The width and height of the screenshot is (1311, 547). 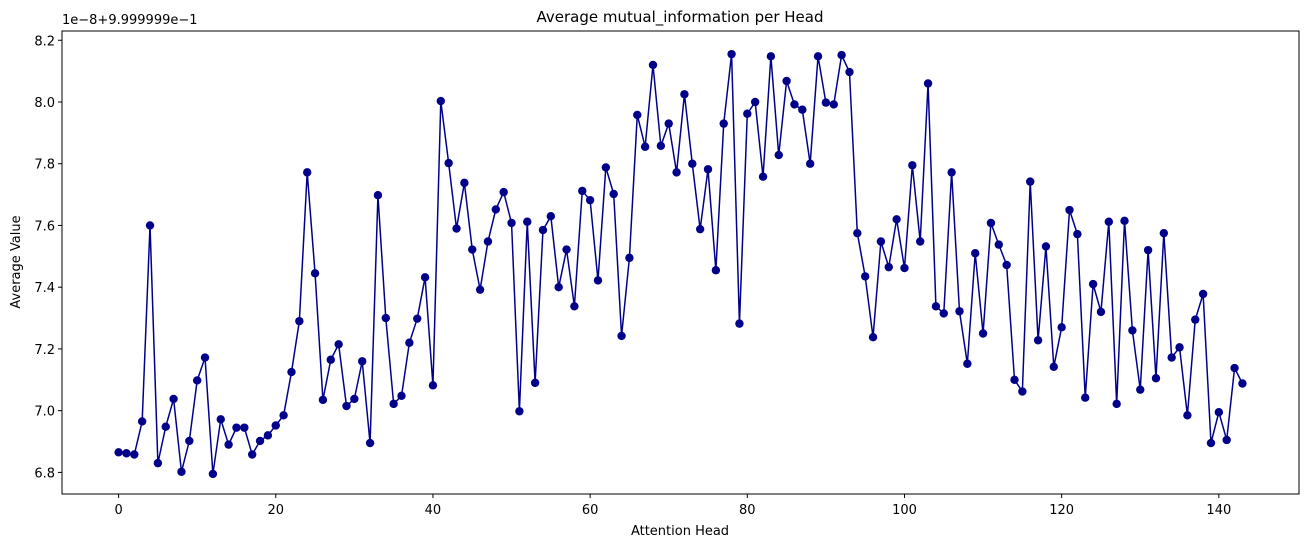 I want to click on y-tick-label: 7.6, so click(x=44, y=226).